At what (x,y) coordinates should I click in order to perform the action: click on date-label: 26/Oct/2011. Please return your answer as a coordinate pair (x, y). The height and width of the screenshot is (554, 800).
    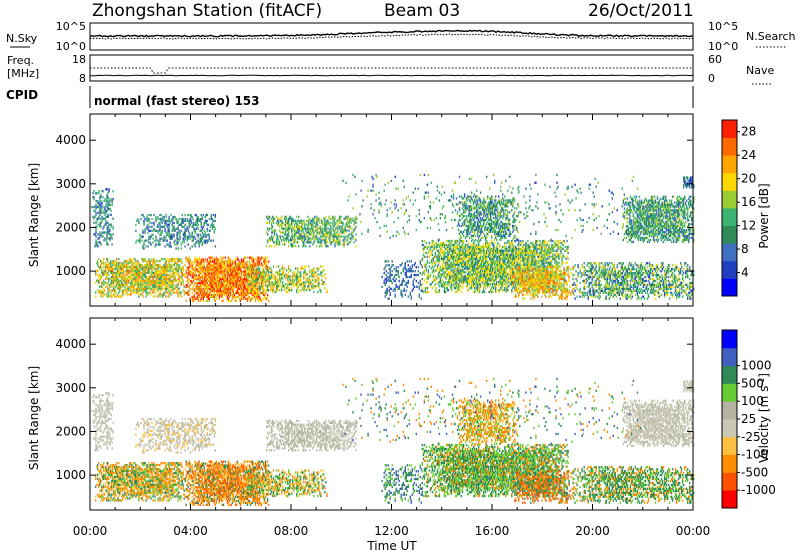
    Looking at the image, I should click on (641, 11).